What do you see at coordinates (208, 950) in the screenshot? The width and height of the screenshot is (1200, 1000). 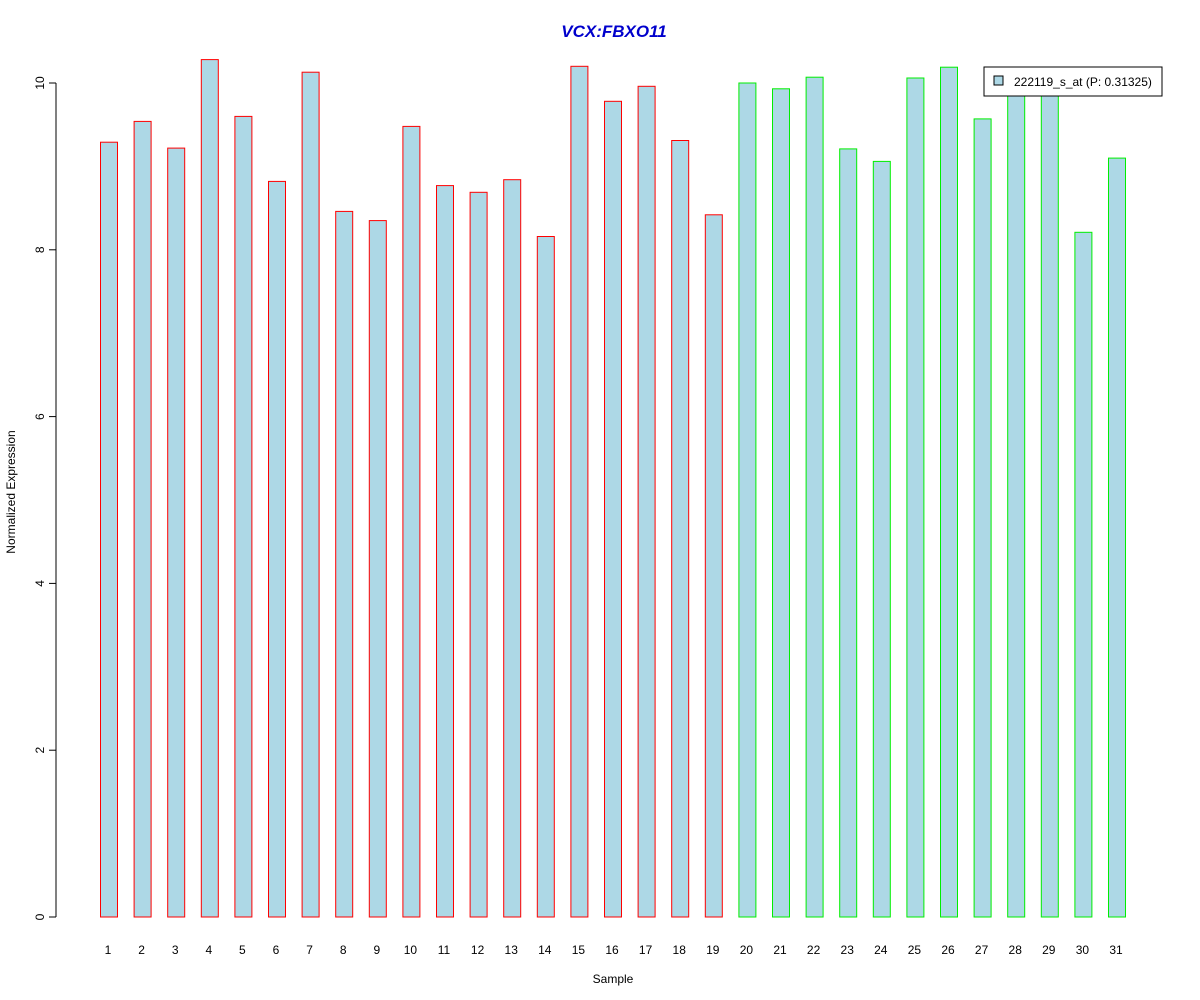 I see `x-tick-label: 4` at bounding box center [208, 950].